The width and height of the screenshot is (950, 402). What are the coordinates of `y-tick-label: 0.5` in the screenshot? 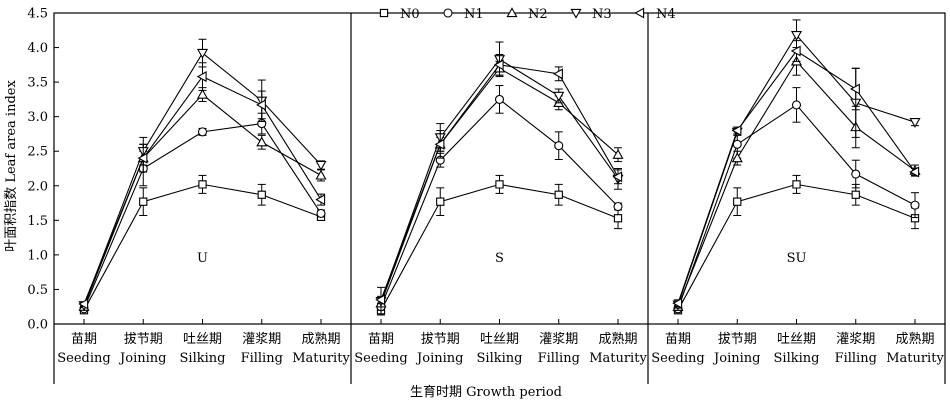 It's located at (37, 290).